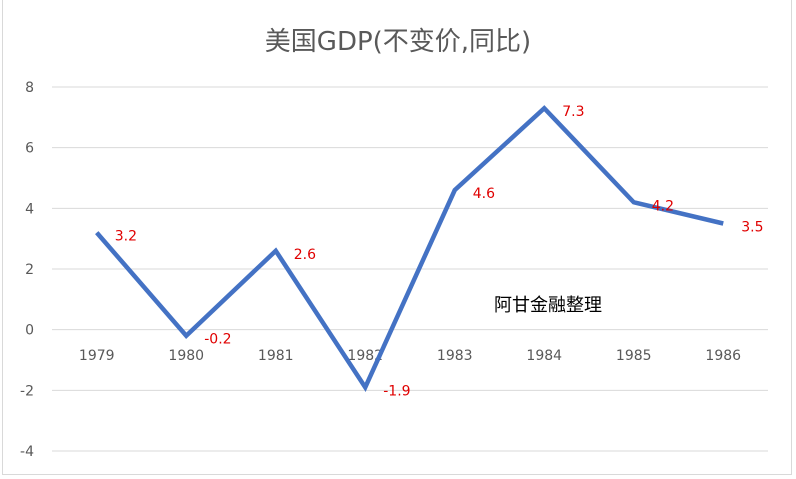 The image size is (796, 479). What do you see at coordinates (484, 194) in the screenshot?
I see `data-label: 4.6` at bounding box center [484, 194].